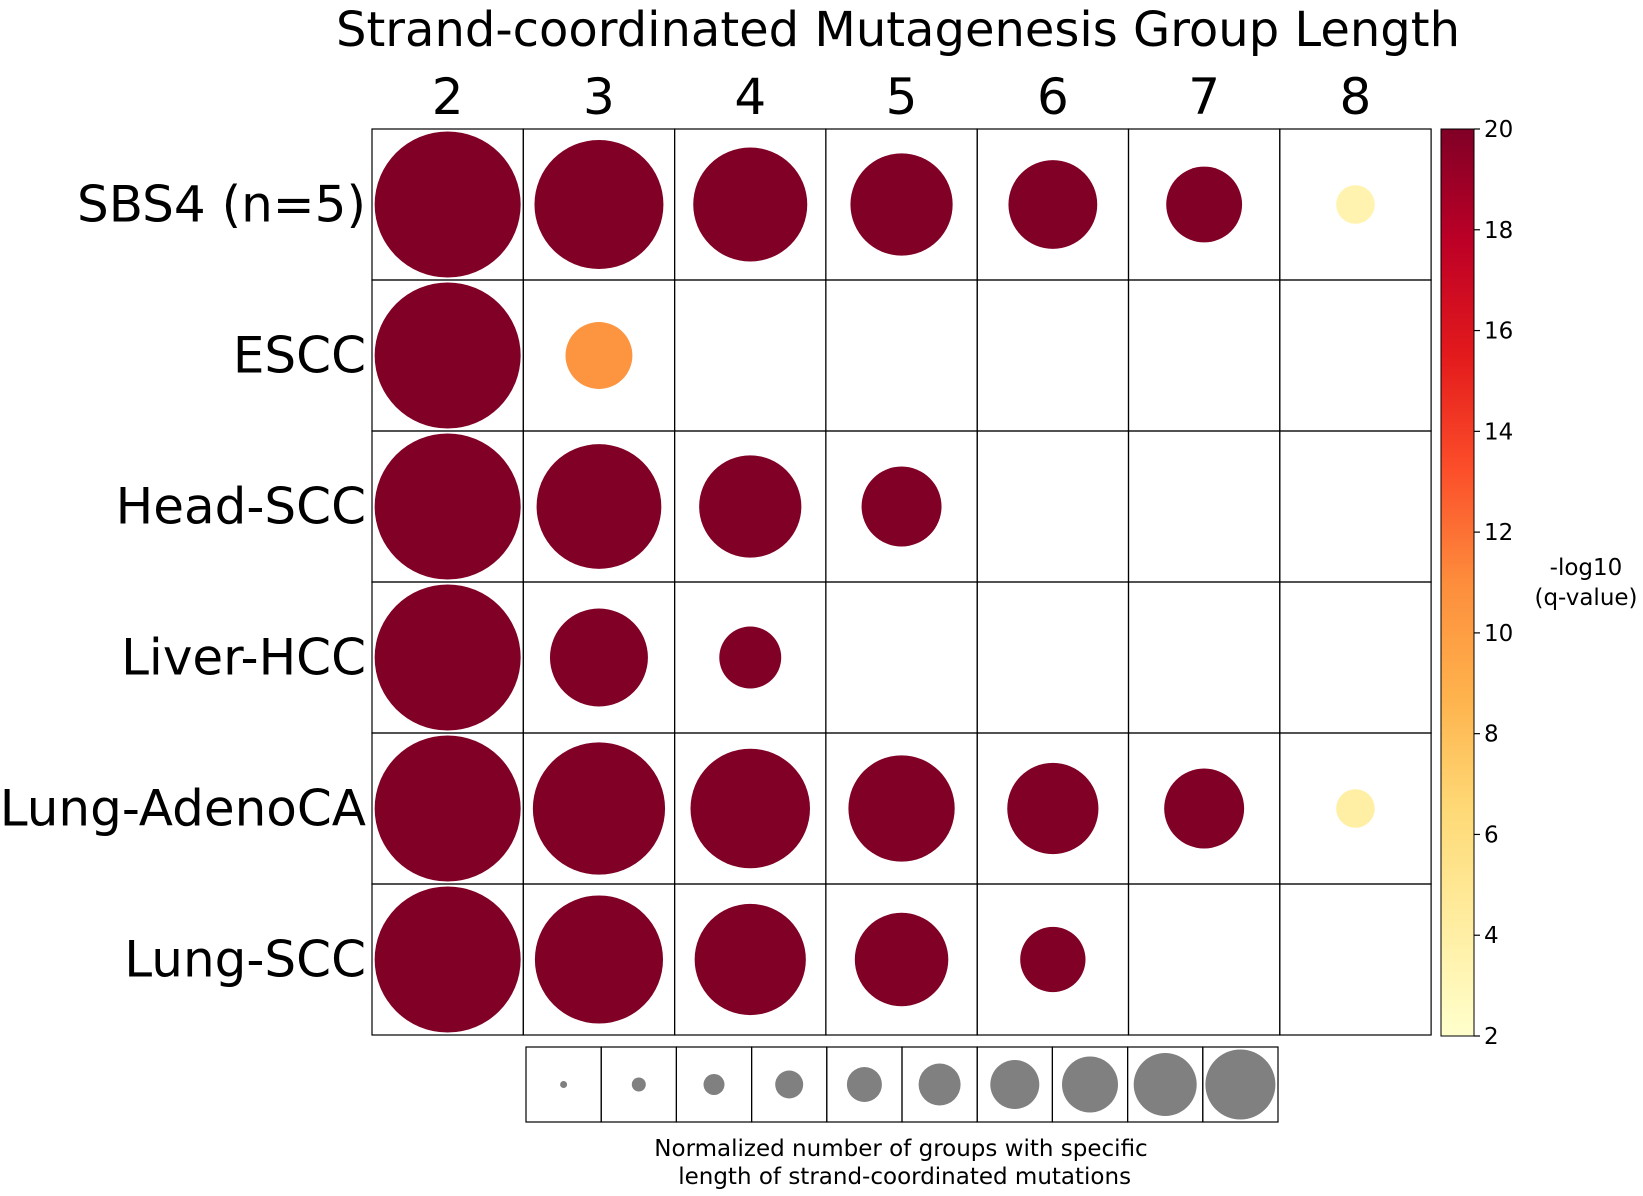 Image resolution: width=1643 pixels, height=1196 pixels. I want to click on column-label-3: 3, so click(599, 97).